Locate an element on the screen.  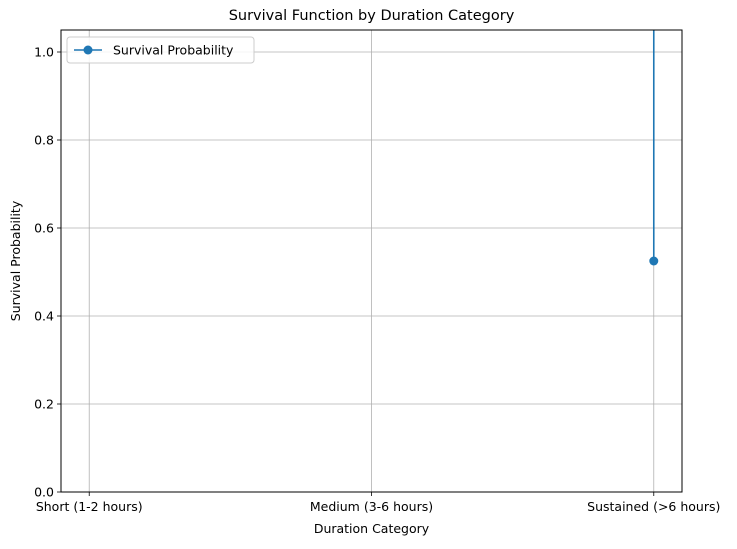
x-tick-label: Sustained (>6 hours) is located at coordinates (653, 506).